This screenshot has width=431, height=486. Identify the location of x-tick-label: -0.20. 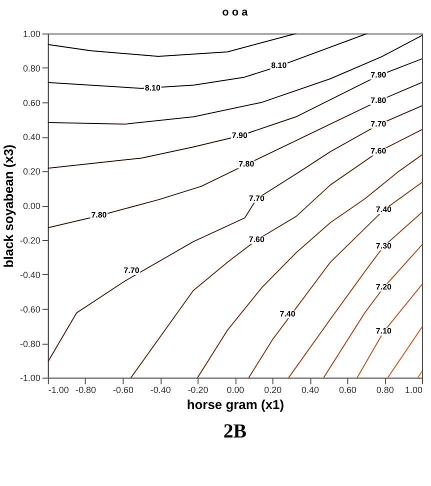
(198, 390).